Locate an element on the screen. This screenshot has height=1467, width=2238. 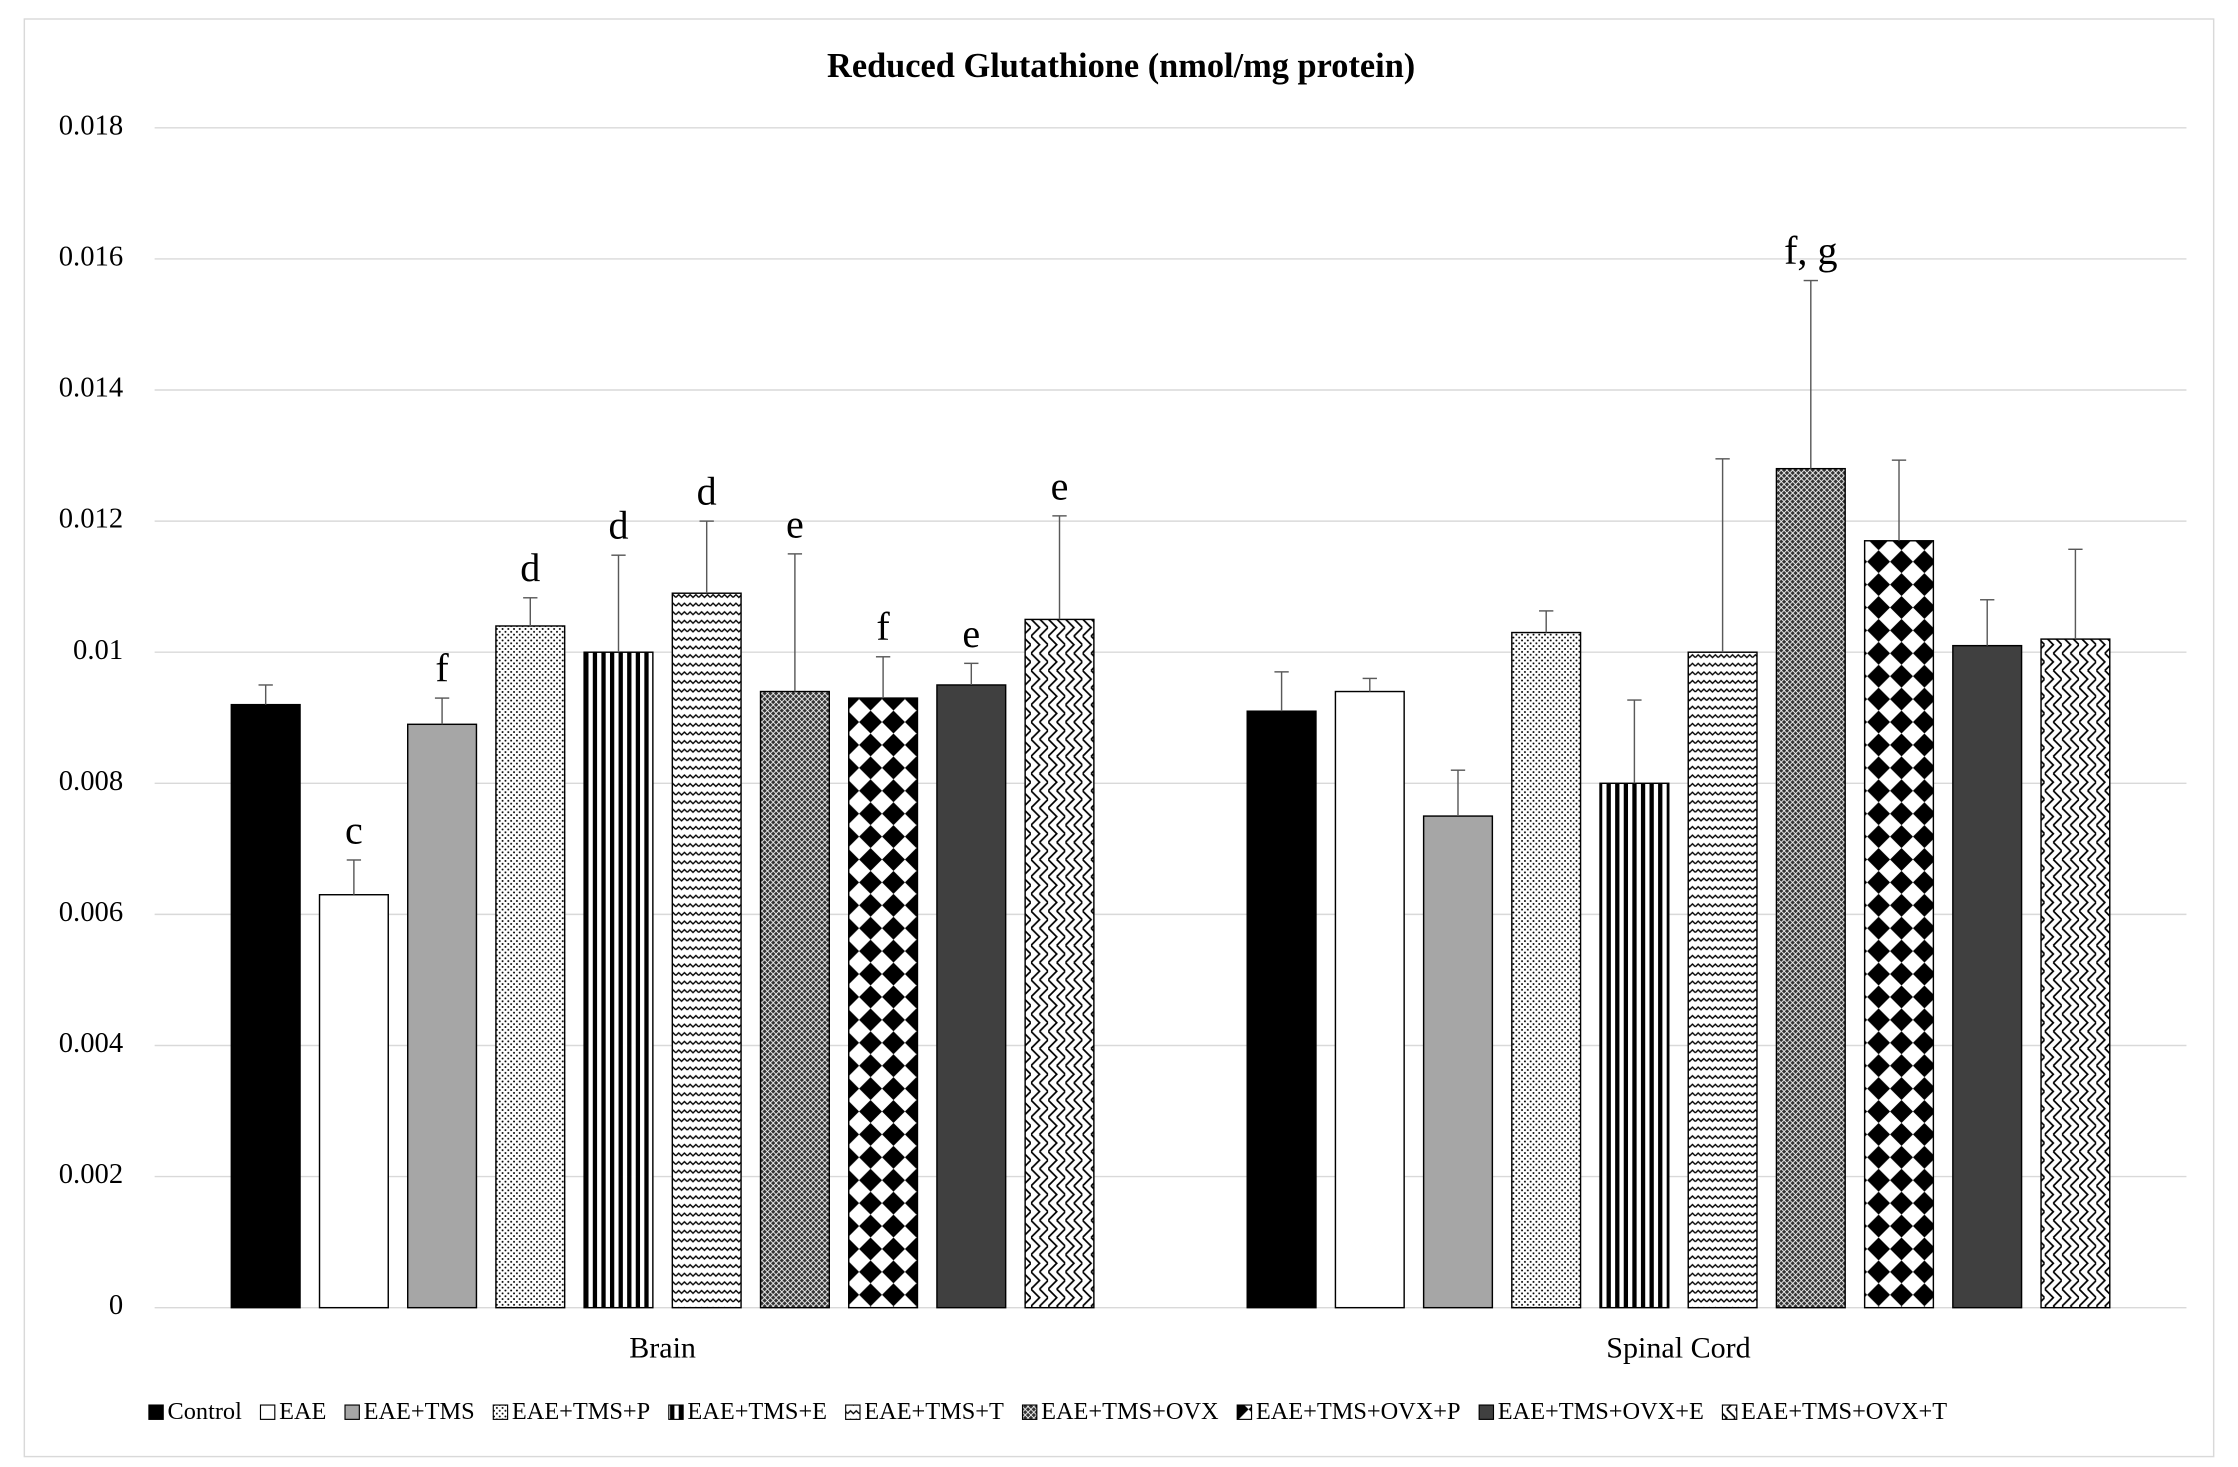
legend-label: EAE+TMS+OVX+E is located at coordinates (1601, 1411).